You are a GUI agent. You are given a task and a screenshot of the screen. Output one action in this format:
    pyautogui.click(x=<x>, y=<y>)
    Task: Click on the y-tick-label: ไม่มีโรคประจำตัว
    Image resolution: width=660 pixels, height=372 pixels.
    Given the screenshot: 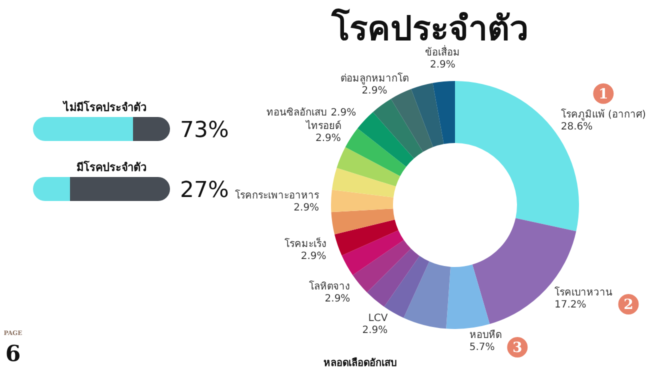 What is the action you would take?
    pyautogui.click(x=104, y=107)
    